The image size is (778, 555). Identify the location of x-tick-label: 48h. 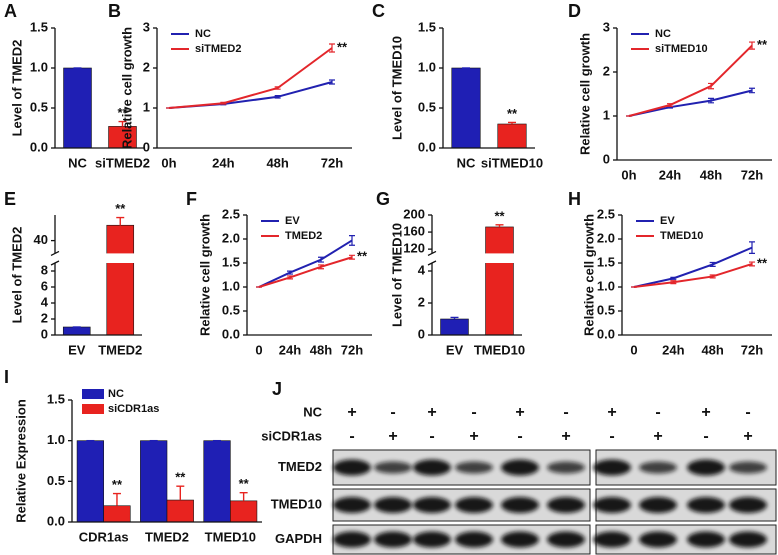
(321, 349).